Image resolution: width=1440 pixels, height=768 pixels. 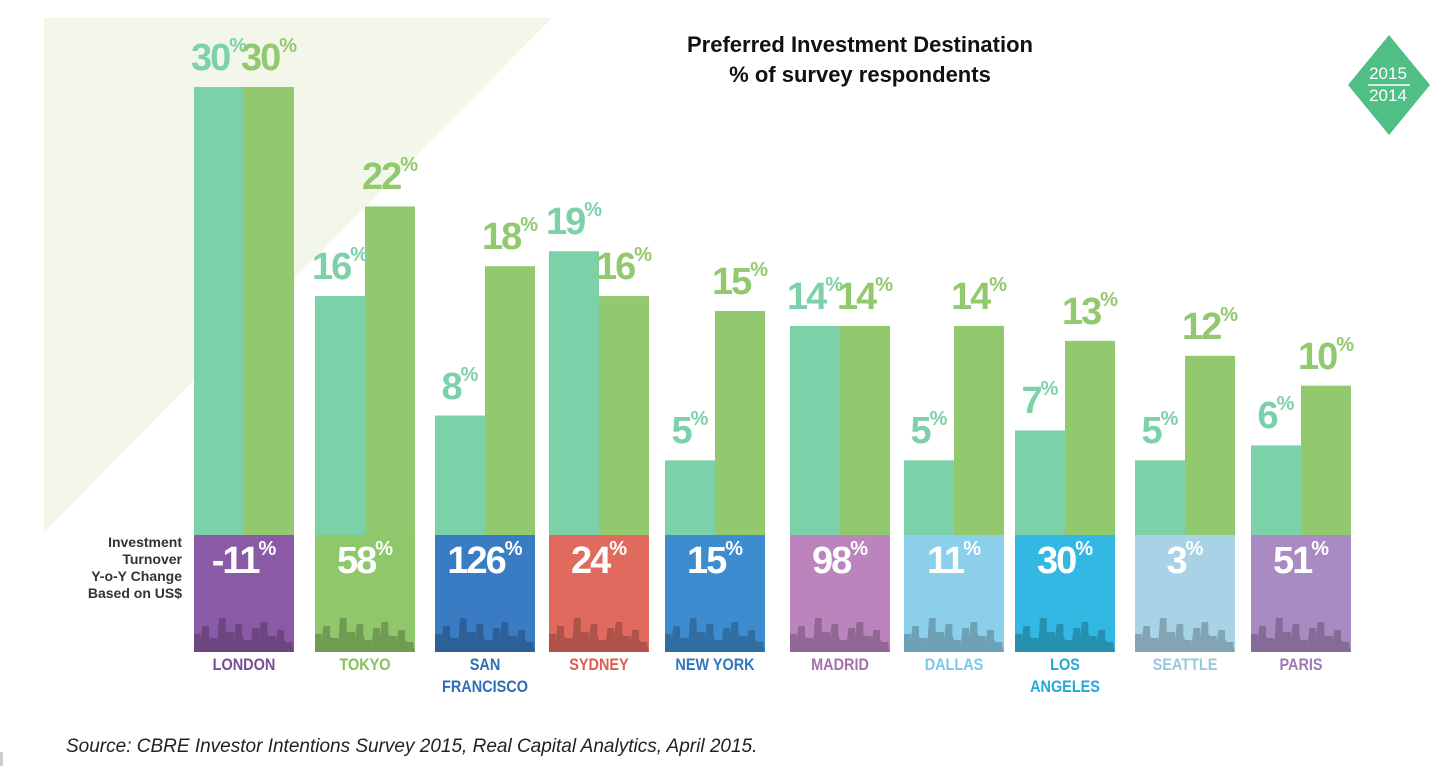 What do you see at coordinates (1040, 400) in the screenshot?
I see `bar-value-label-2015: 7%` at bounding box center [1040, 400].